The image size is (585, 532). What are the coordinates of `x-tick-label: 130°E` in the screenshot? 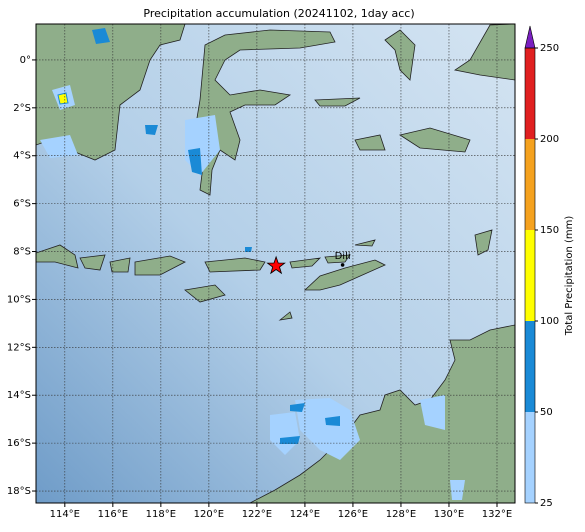 It's located at (449, 514).